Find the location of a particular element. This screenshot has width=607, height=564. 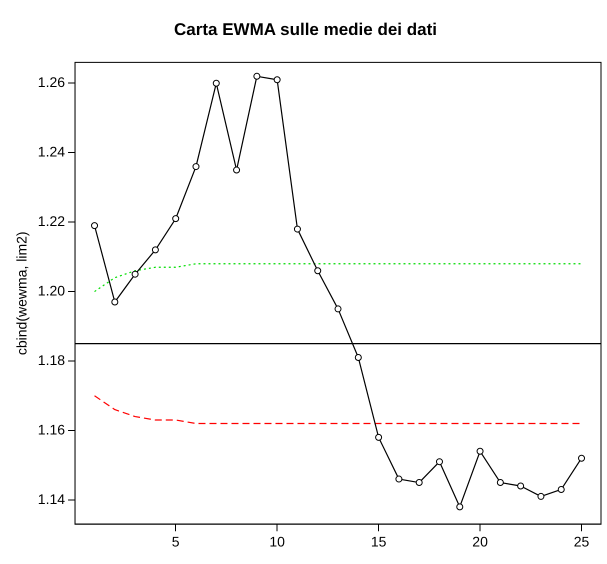

x-tick-label: 10 is located at coordinates (277, 541).